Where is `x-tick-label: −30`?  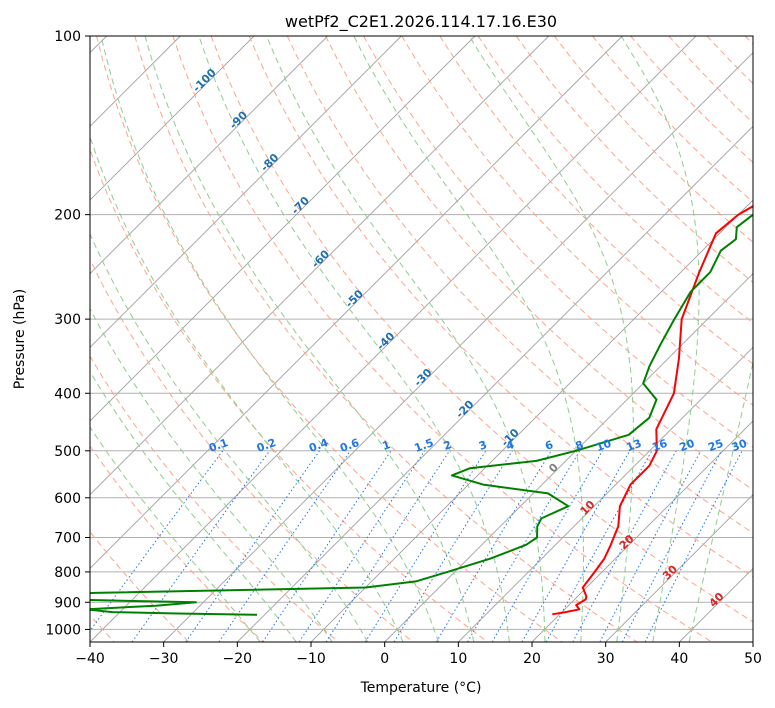
x-tick-label: −30 is located at coordinates (164, 659).